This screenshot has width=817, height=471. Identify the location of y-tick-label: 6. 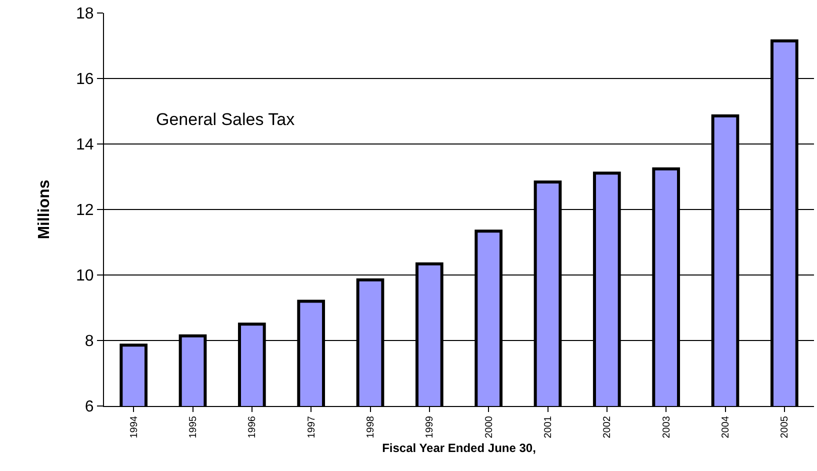
(89, 407).